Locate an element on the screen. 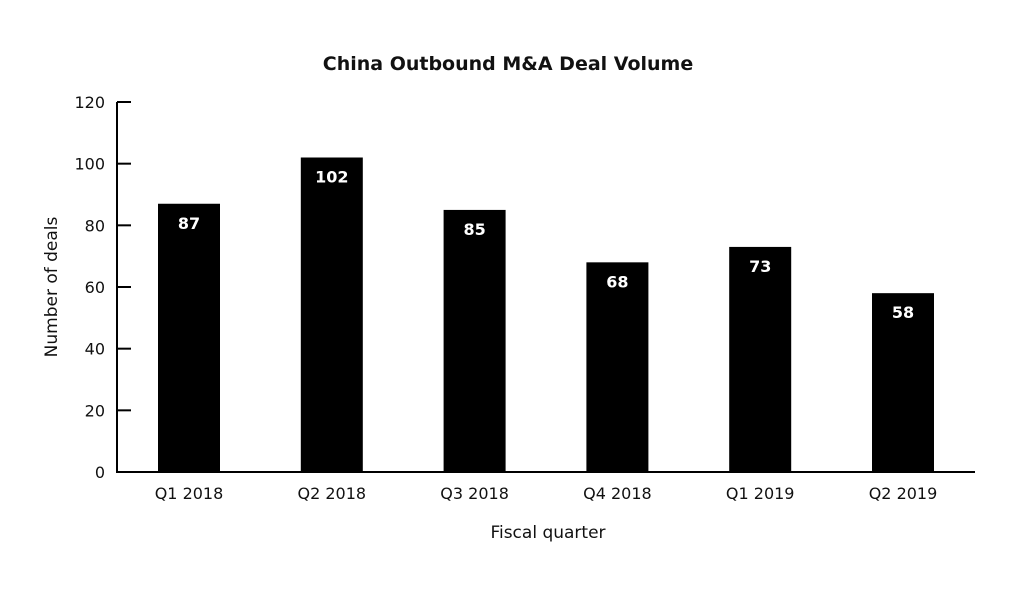 Image resolution: width=1024 pixels, height=600 pixels. y-tick-label: 100 is located at coordinates (89, 164).